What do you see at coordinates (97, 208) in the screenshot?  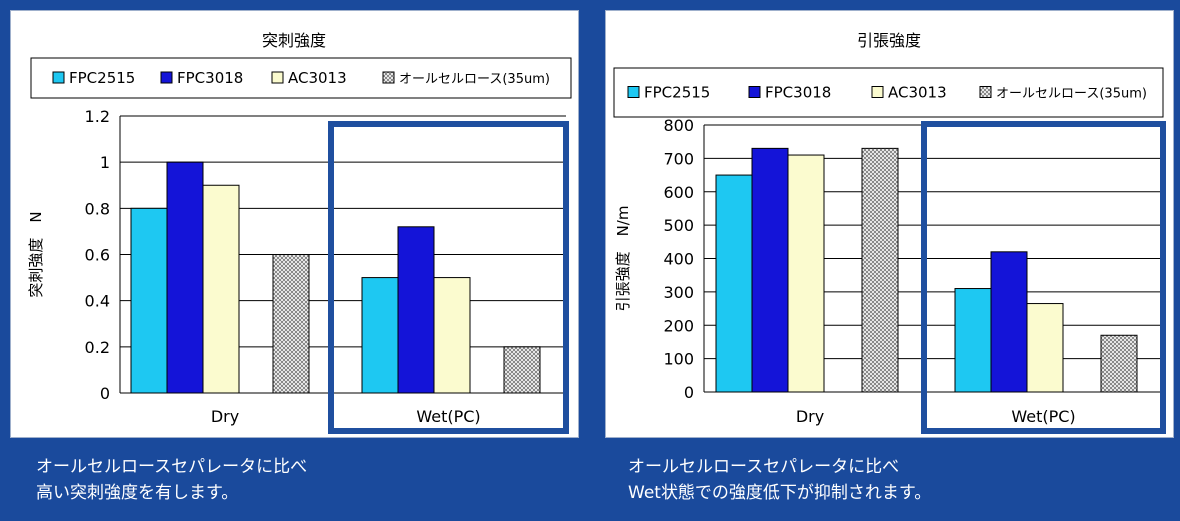 I see `y-tick-label: 0.8` at bounding box center [97, 208].